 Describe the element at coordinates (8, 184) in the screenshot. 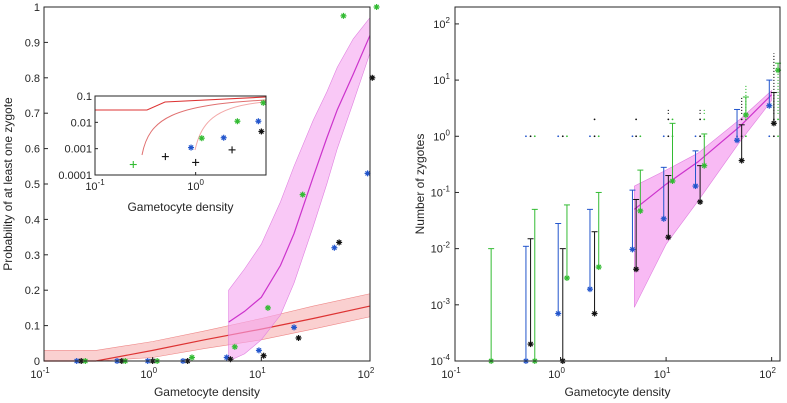

I see `left-y-axis-label: Probability of at least one zygote` at that location.